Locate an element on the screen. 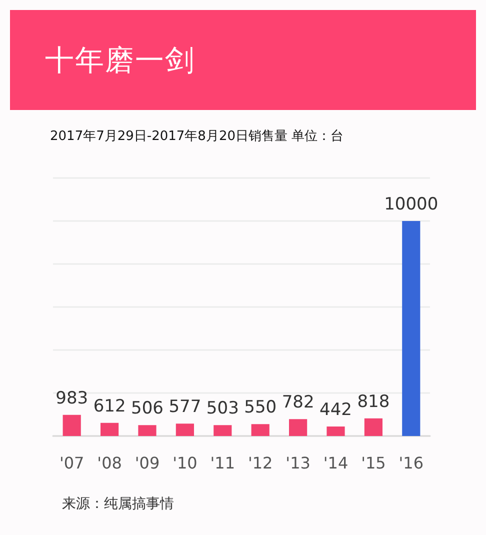 The height and width of the screenshot is (535, 486). source-note: 来源：纯属搞事情 is located at coordinates (118, 504).